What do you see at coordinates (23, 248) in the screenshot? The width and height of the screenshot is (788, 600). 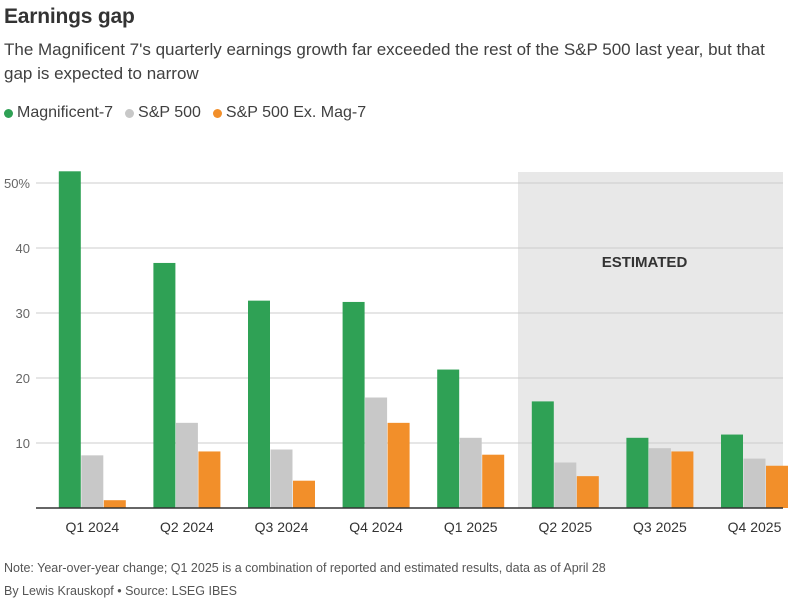 I see `y-tick-label-40: 40` at bounding box center [23, 248].